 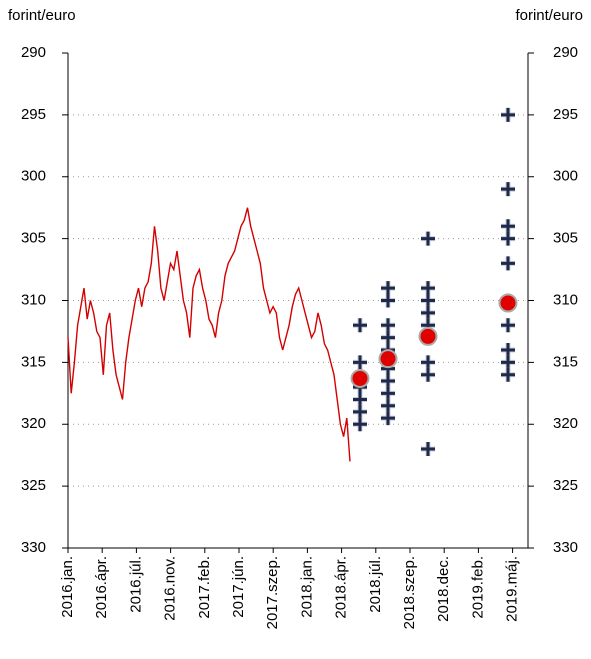 What do you see at coordinates (565, 176) in the screenshot?
I see `y2-tick-label: 300` at bounding box center [565, 176].